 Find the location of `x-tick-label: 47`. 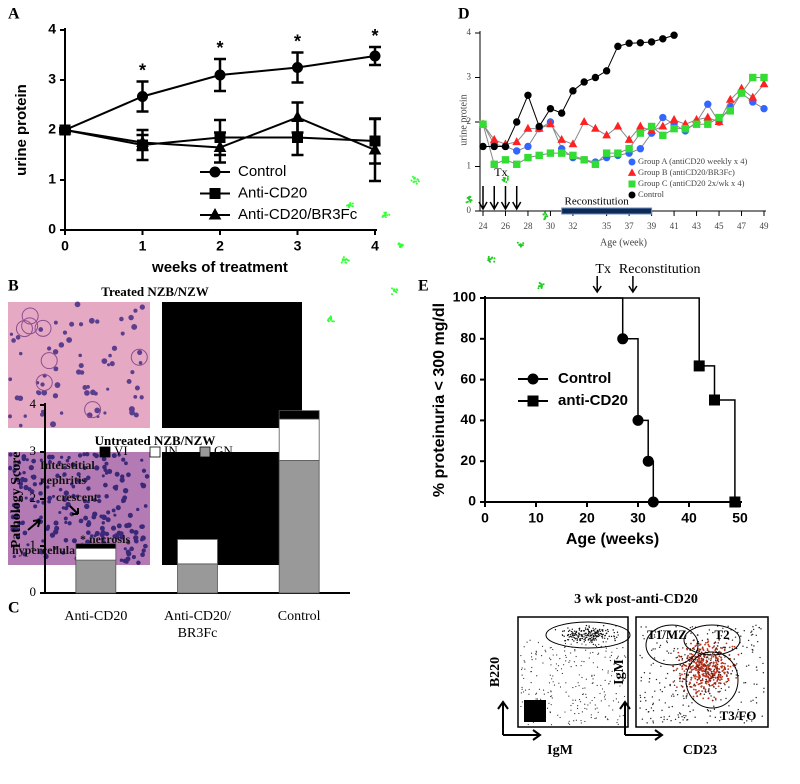

x-tick-label: 47 is located at coordinates (742, 226).